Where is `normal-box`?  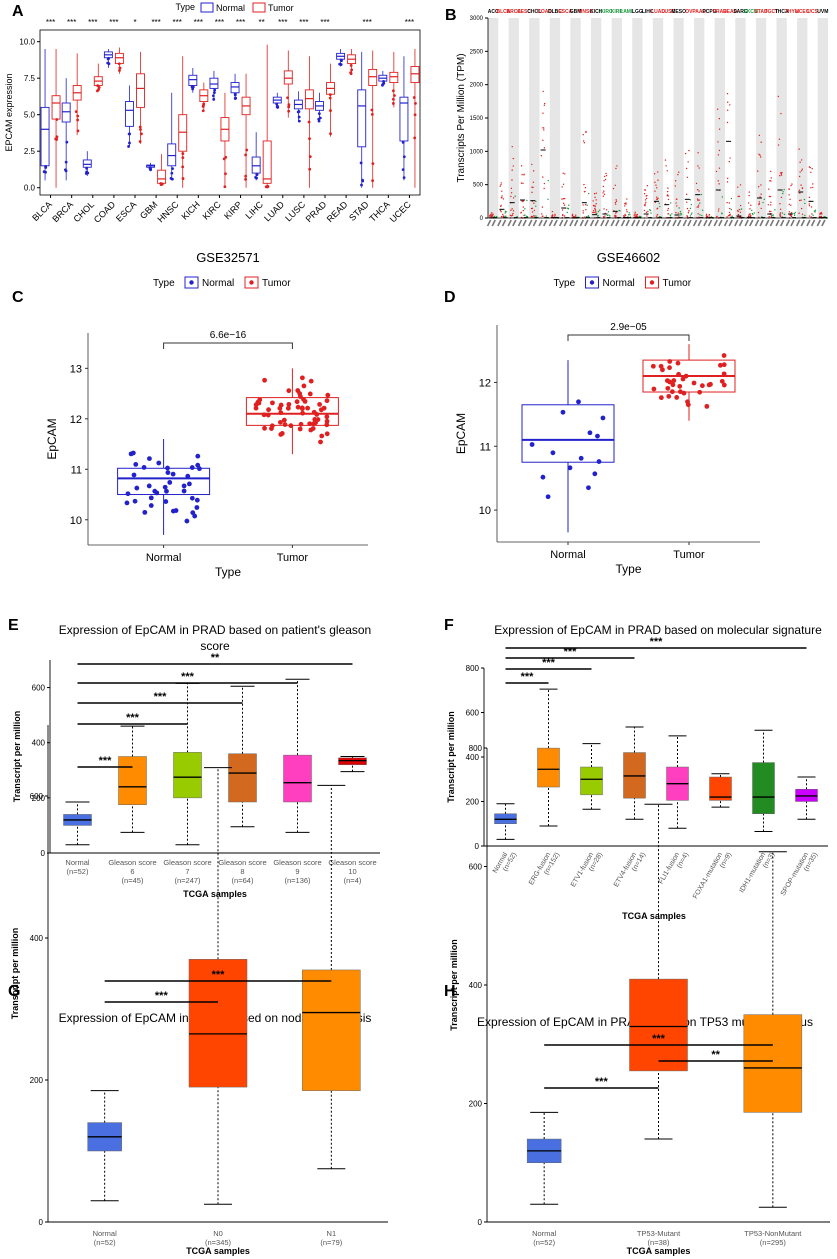 normal-box is located at coordinates (172, 155).